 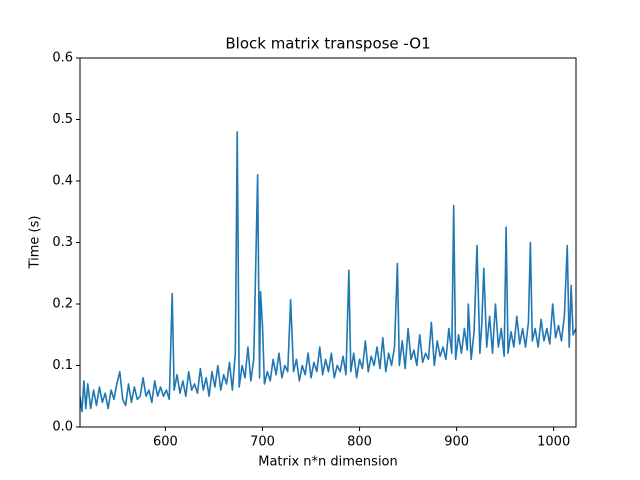 I want to click on x-tick-label: 600, so click(x=165, y=442).